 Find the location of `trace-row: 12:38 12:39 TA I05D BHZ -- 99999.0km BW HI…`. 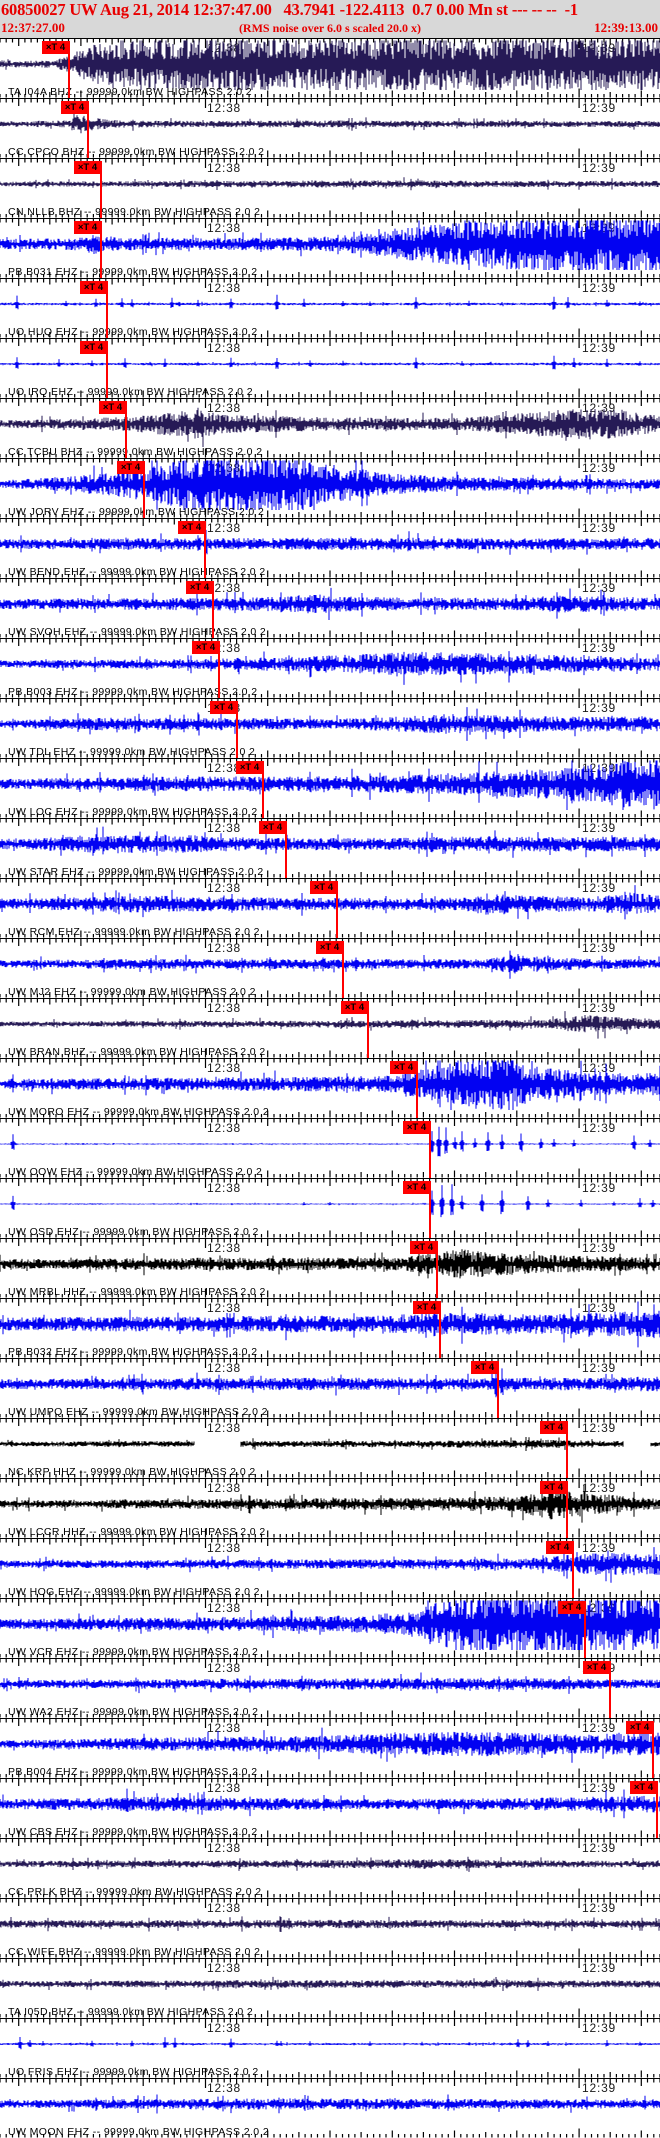

trace-row: 12:38 12:39 TA I05D BHZ -- 99999.0km BW HI… is located at coordinates (330, 1988).